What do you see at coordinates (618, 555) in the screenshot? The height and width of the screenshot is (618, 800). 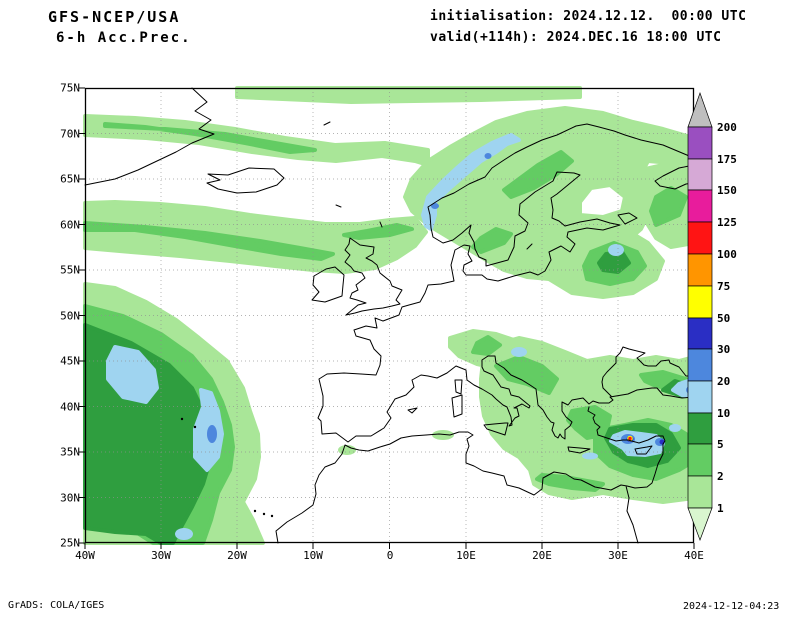 I see `lon-tick-label: 30E` at bounding box center [618, 555].